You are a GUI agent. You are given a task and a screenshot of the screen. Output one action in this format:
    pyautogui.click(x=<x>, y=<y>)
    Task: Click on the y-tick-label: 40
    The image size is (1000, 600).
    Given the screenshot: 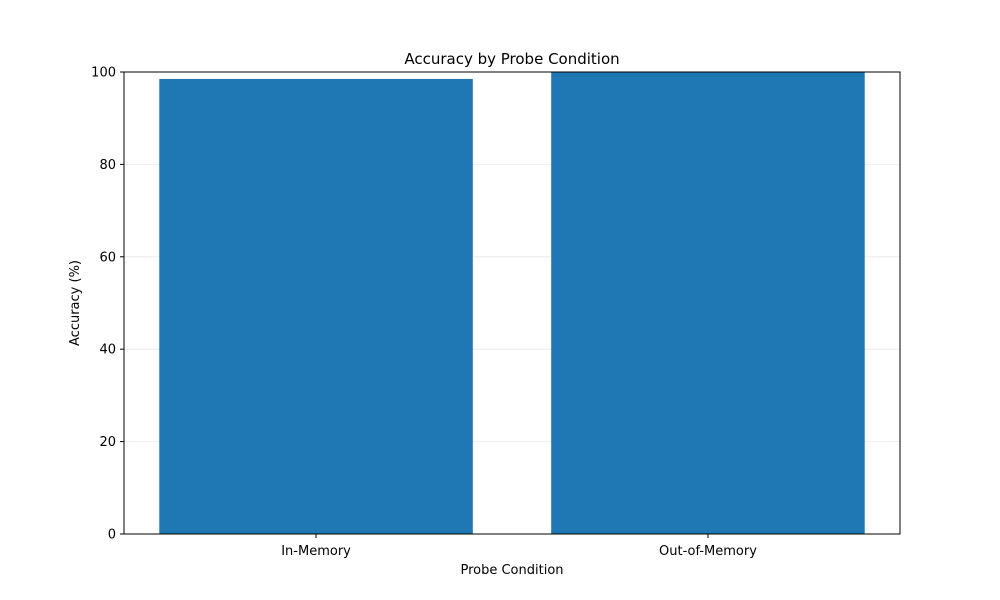 What is the action you would take?
    pyautogui.click(x=107, y=350)
    